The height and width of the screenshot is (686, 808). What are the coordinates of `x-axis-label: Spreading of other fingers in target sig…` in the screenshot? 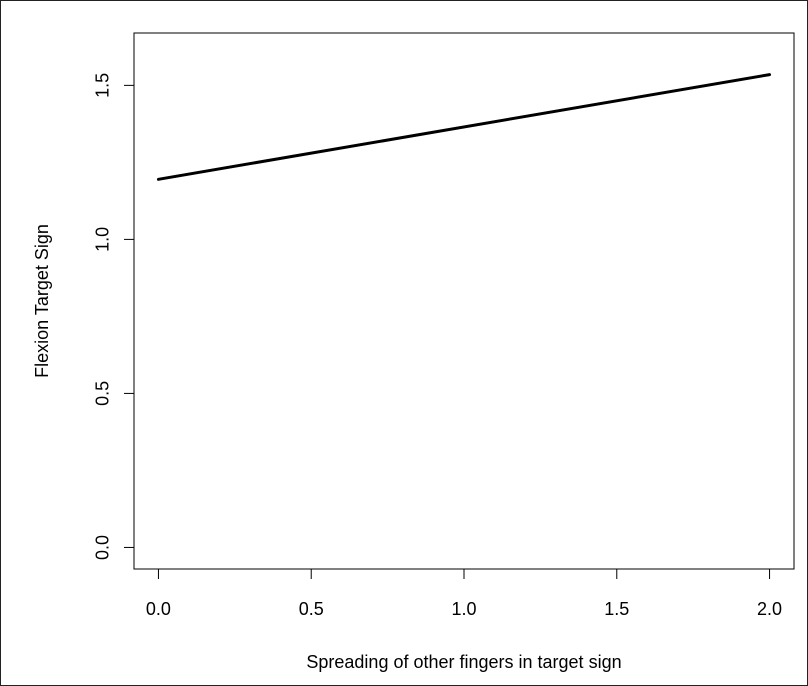 It's located at (463, 662).